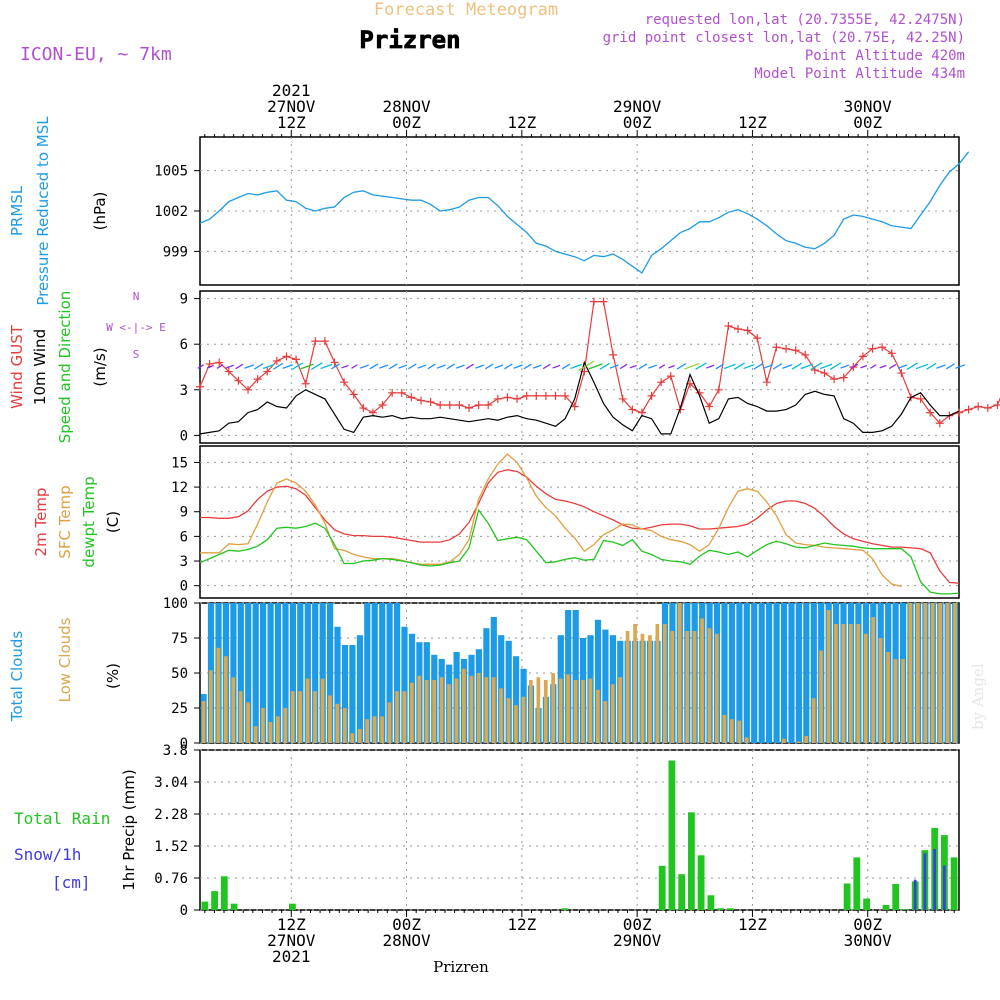 The height and width of the screenshot is (1000, 1000). I want to click on bottom-time-label: 29NOV, so click(637, 940).